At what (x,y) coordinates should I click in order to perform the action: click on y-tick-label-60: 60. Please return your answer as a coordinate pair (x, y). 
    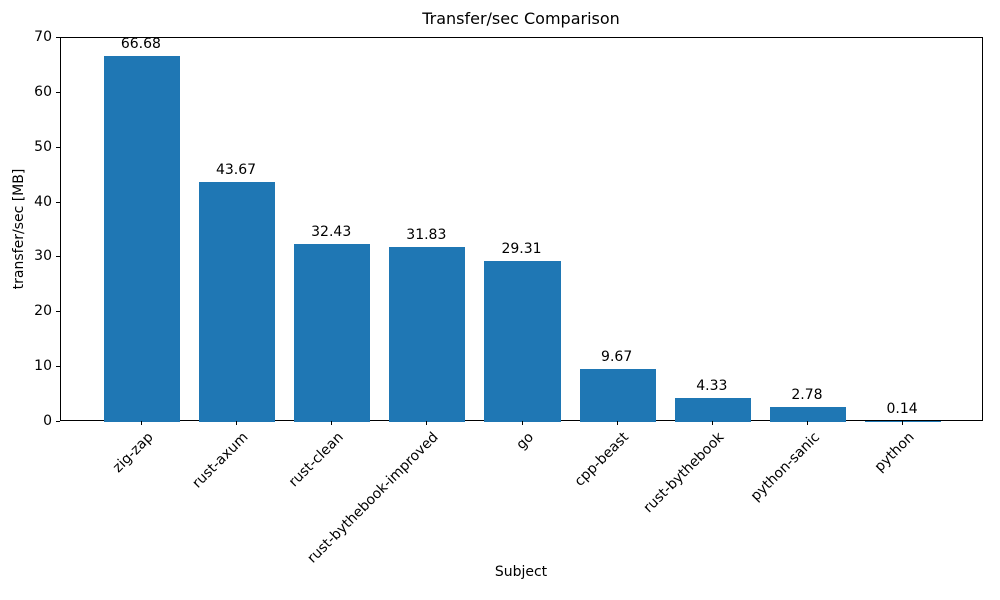
    Looking at the image, I should click on (43, 91).